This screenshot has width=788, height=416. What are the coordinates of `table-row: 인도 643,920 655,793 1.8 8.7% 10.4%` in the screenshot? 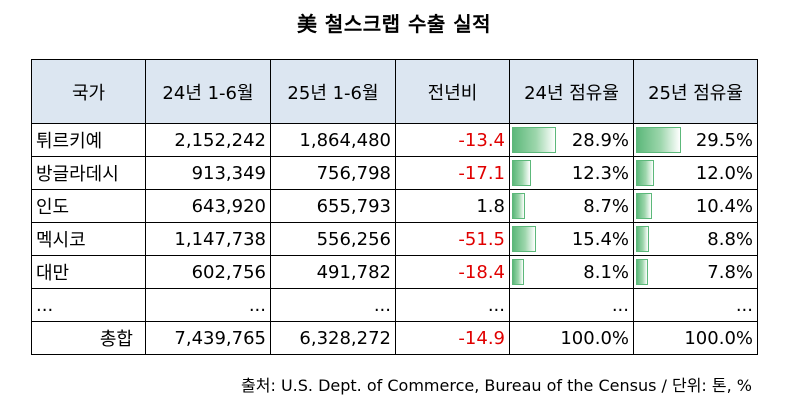 It's located at (394, 206).